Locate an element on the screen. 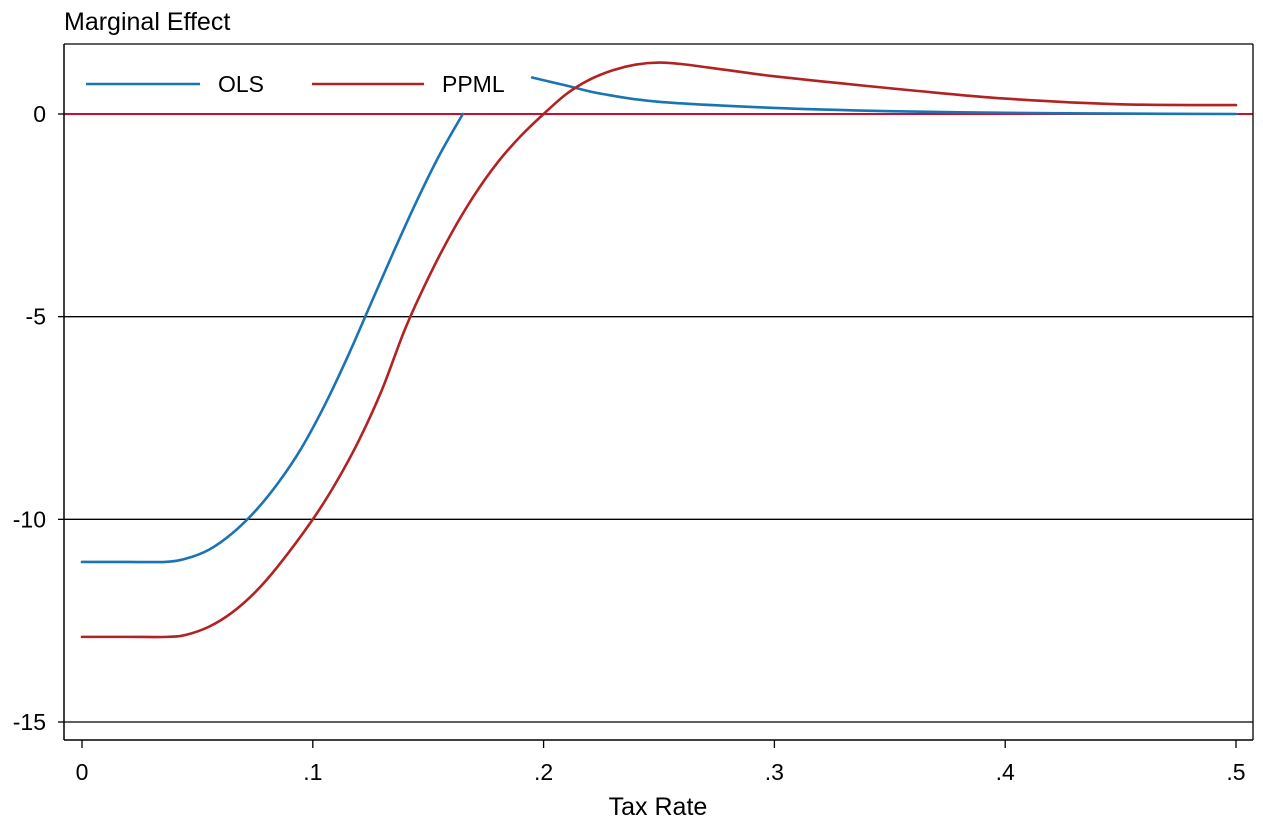 This screenshot has width=1263, height=823. y-axis-title: Marginal Effect is located at coordinates (147, 22).